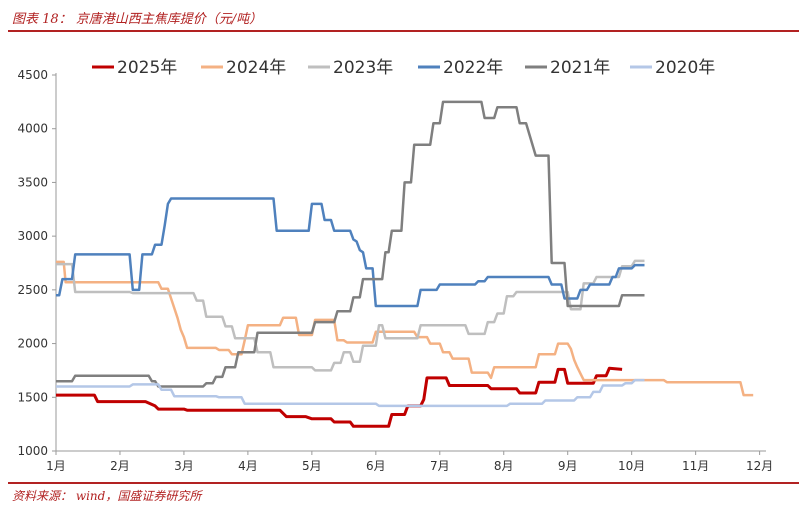 This screenshot has width=807, height=513. I want to click on x-tick-label: 3月, so click(184, 466).